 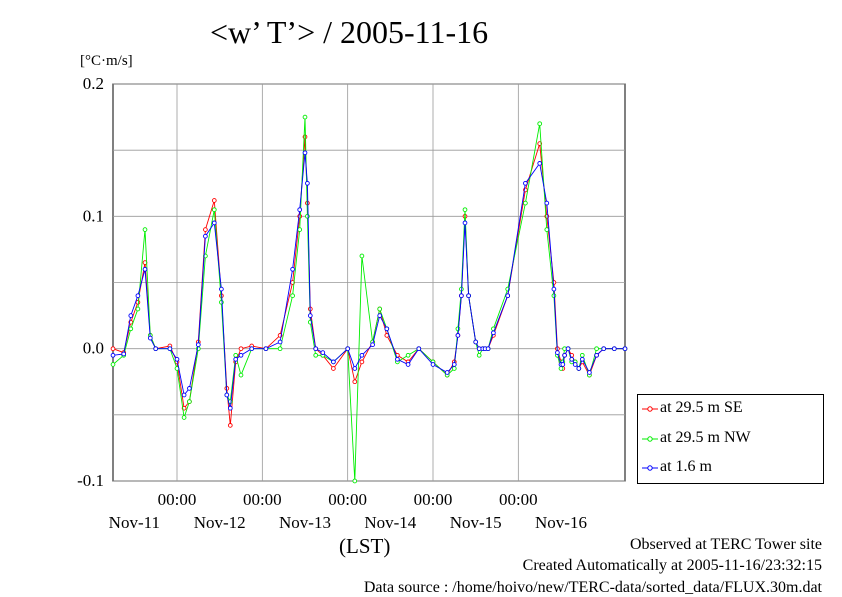 I want to click on date-label: Nov-14, so click(x=390, y=522).